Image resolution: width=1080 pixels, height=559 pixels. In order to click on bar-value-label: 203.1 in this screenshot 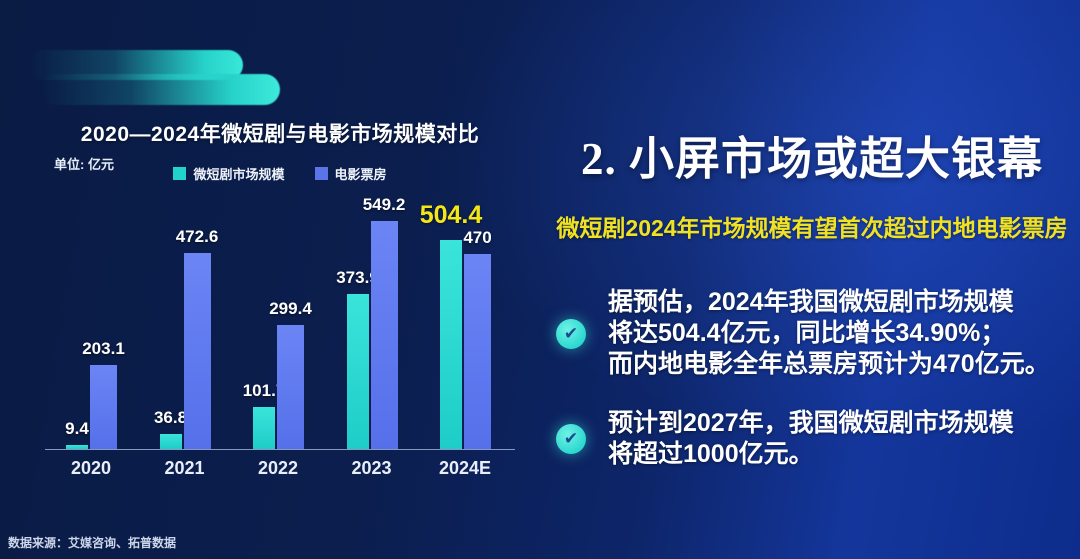, I will do `click(103, 348)`.